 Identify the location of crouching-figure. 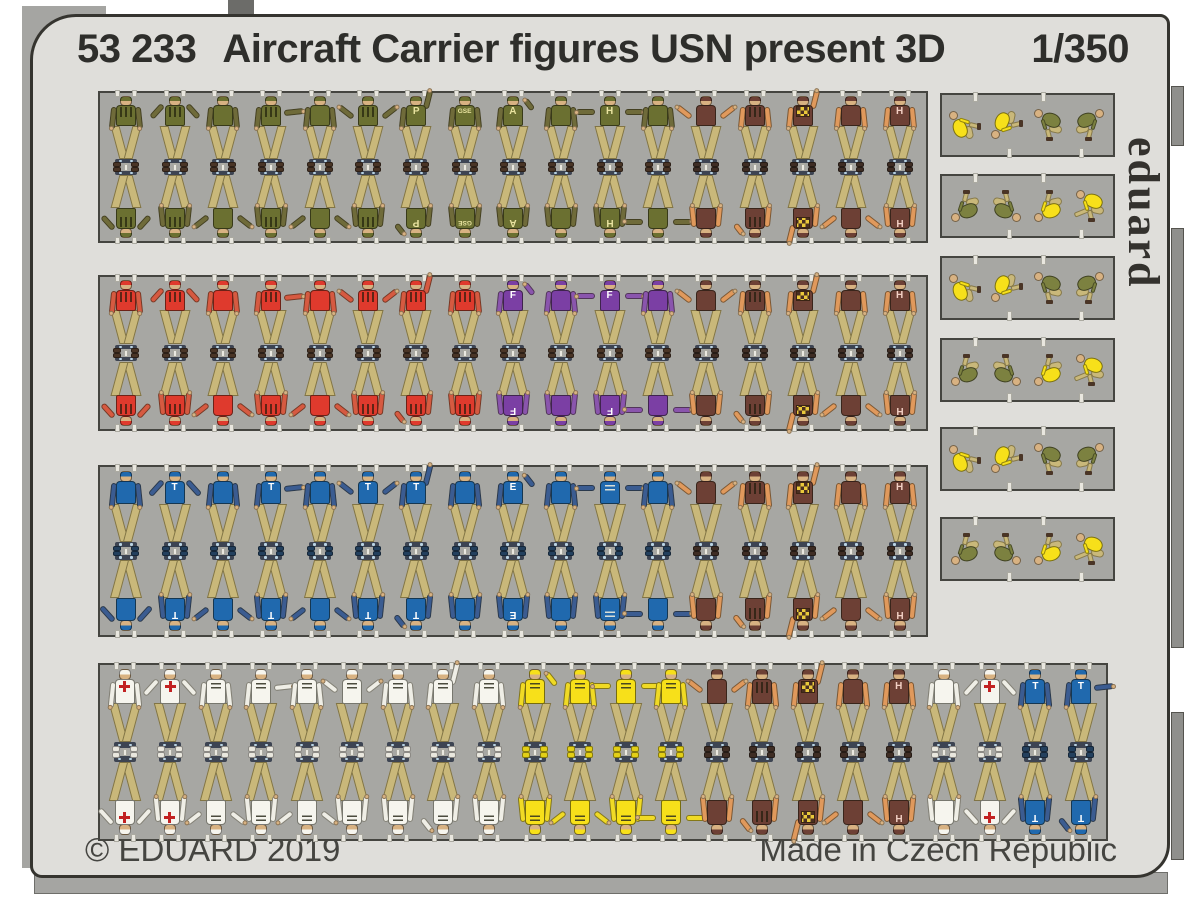
(1090, 549).